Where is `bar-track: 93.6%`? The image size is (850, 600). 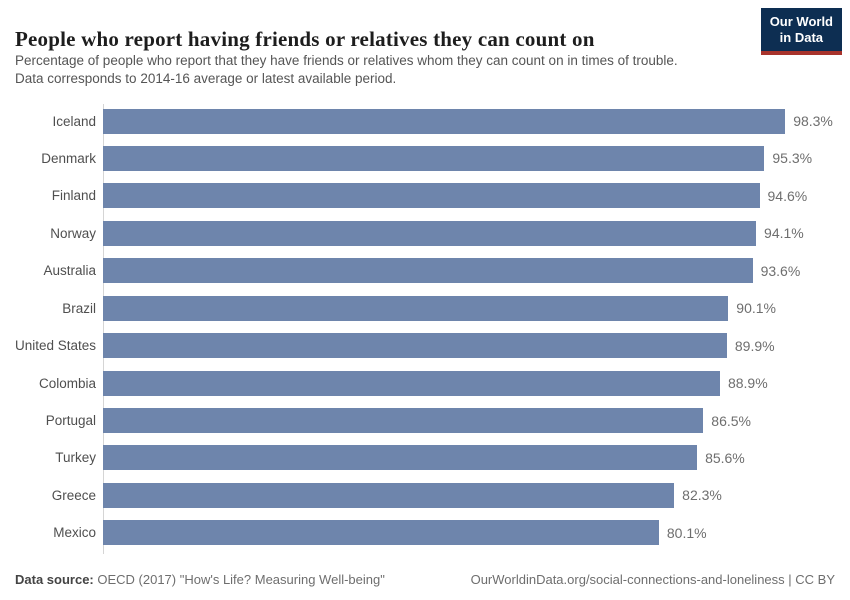
bar-track: 93.6% is located at coordinates (452, 271).